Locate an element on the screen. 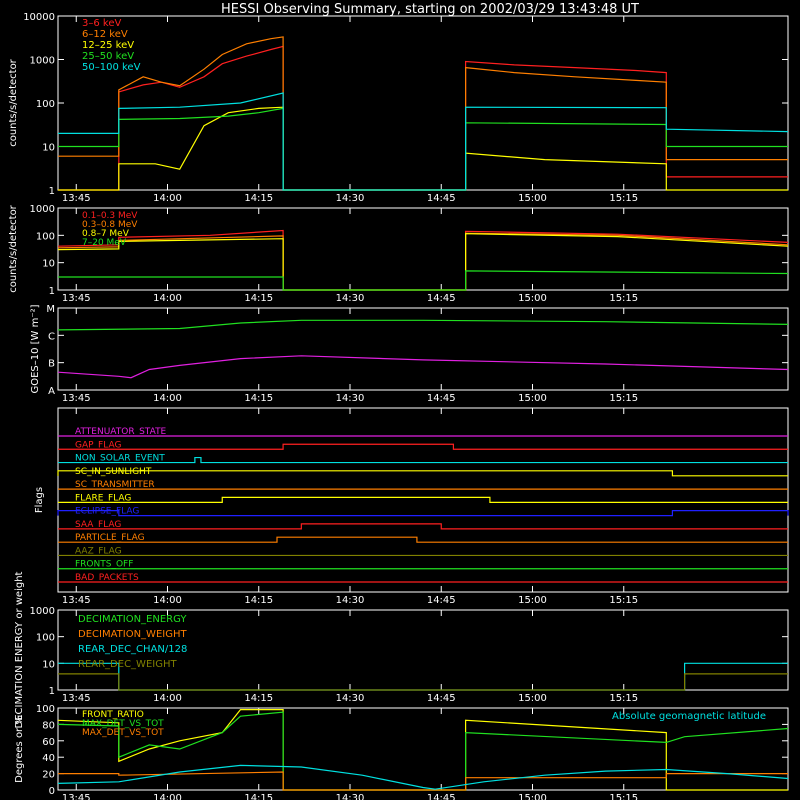 Image resolution: width=800 pixels, height=800 pixels. decimation-legend-entry: DECIMATION_WEIGHT is located at coordinates (132, 634).